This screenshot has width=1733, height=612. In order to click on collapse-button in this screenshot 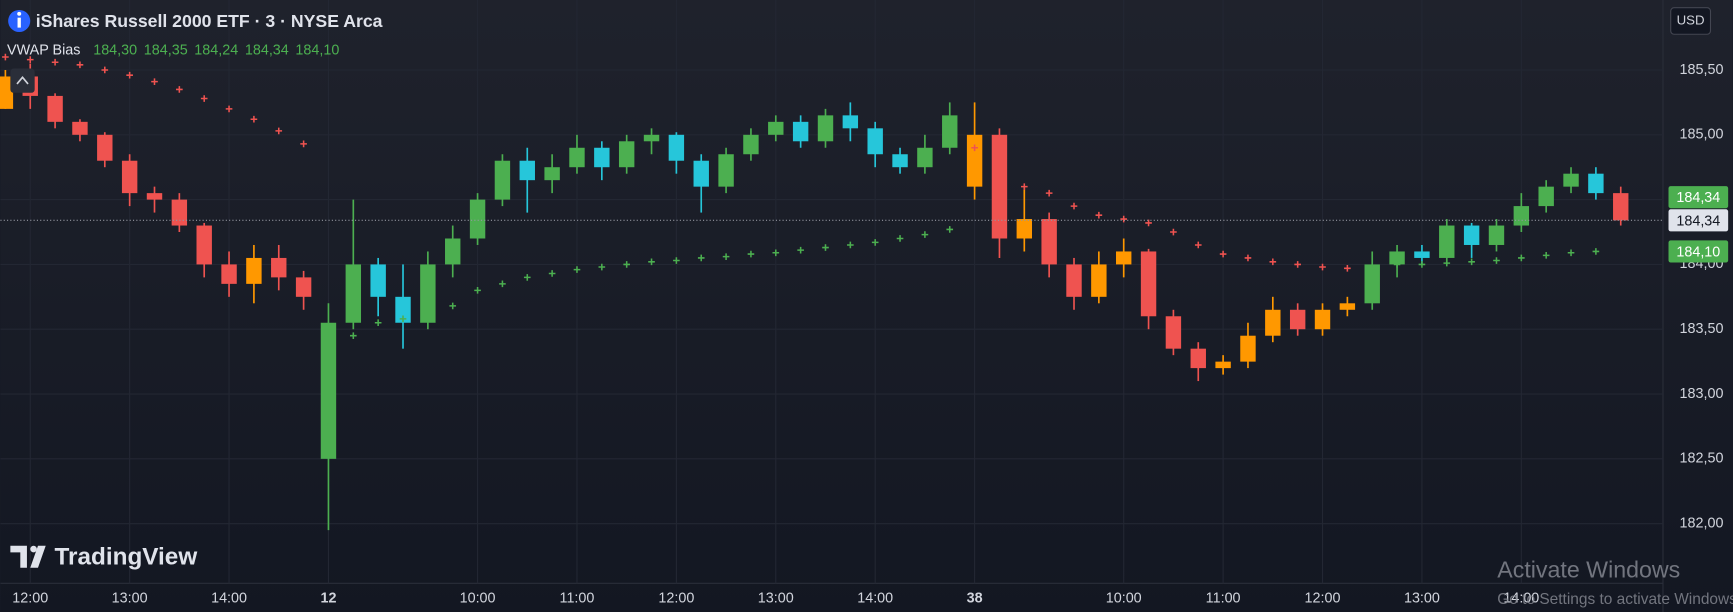, I will do `click(22, 80)`.